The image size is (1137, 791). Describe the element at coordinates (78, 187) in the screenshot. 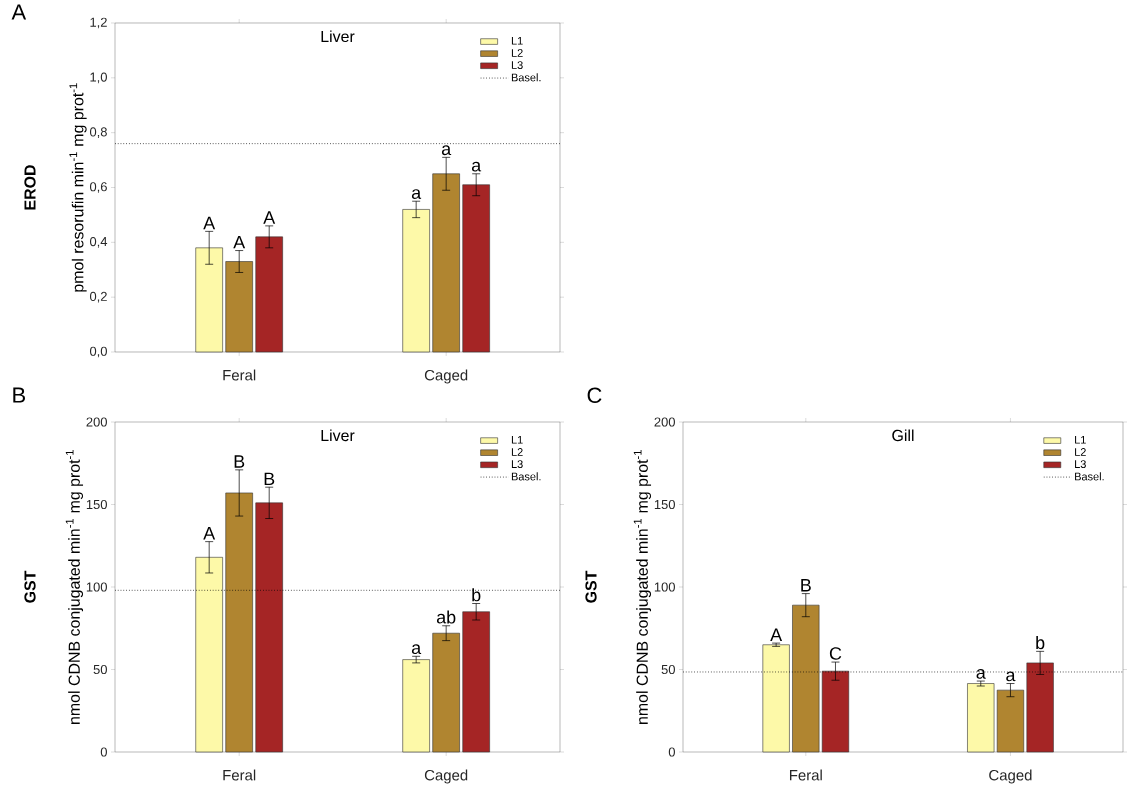

I see `y-axis-title: pmol resorufin min$^{-1}$ mg prot$^{-1}$` at that location.